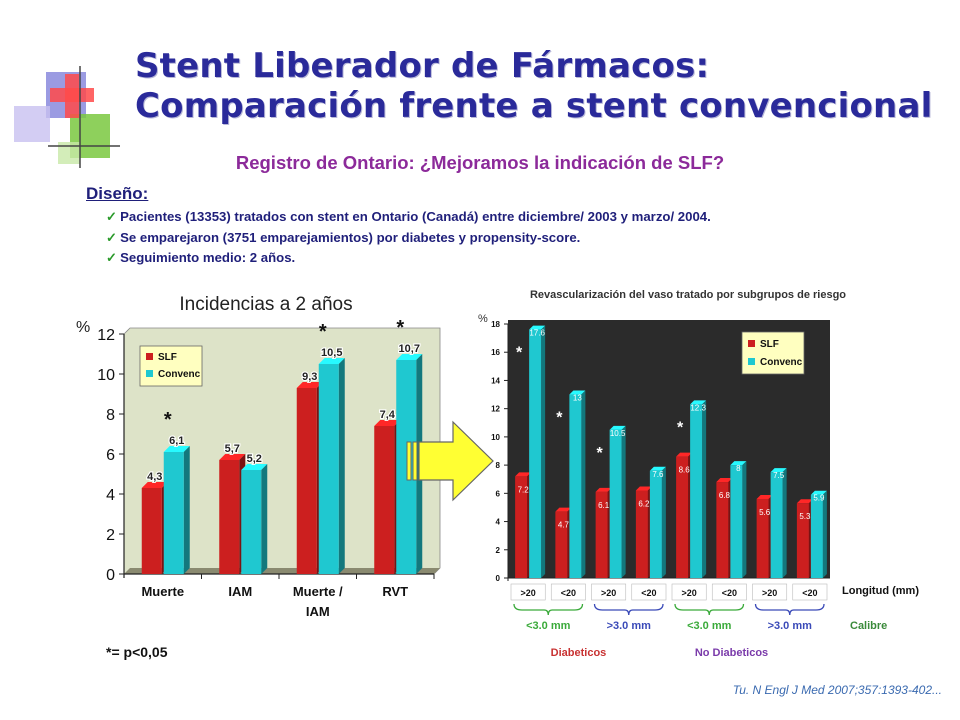 The image size is (960, 720). Describe the element at coordinates (176, 441) in the screenshot. I see `data-label: 6,1` at that location.